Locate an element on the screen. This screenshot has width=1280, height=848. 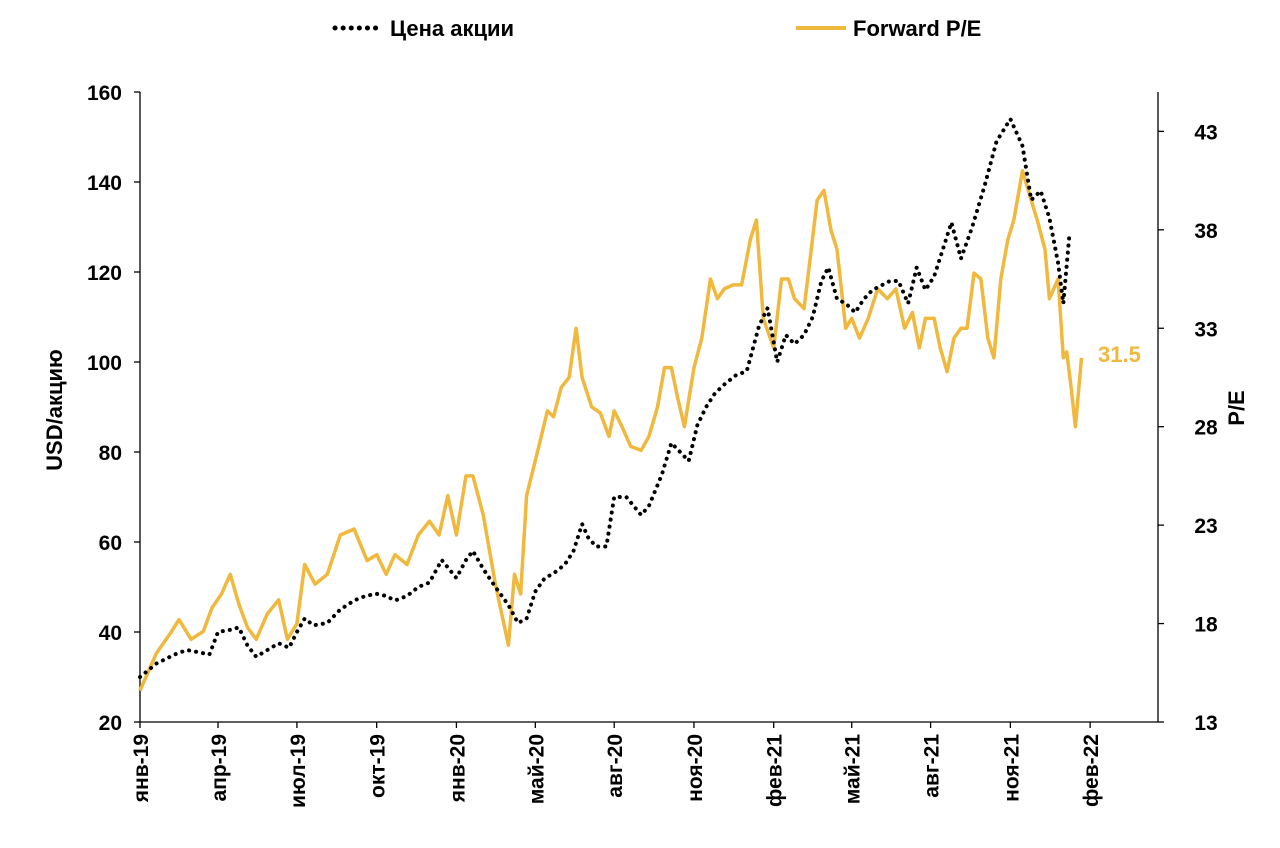
pe-end-value-label: 31.5 is located at coordinates (1119, 354).